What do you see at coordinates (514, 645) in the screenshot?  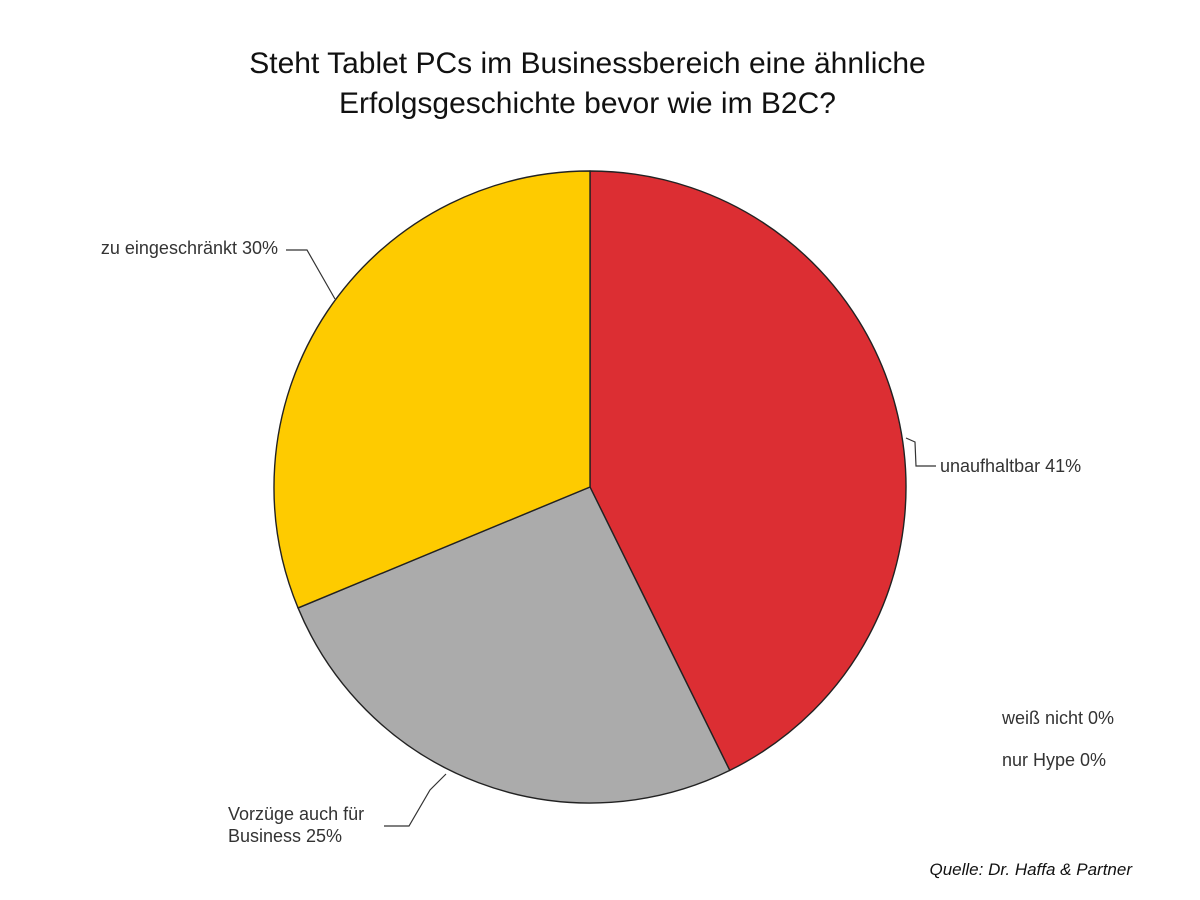 I see `pie-slice-vorzuege-auch-fuer-business` at bounding box center [514, 645].